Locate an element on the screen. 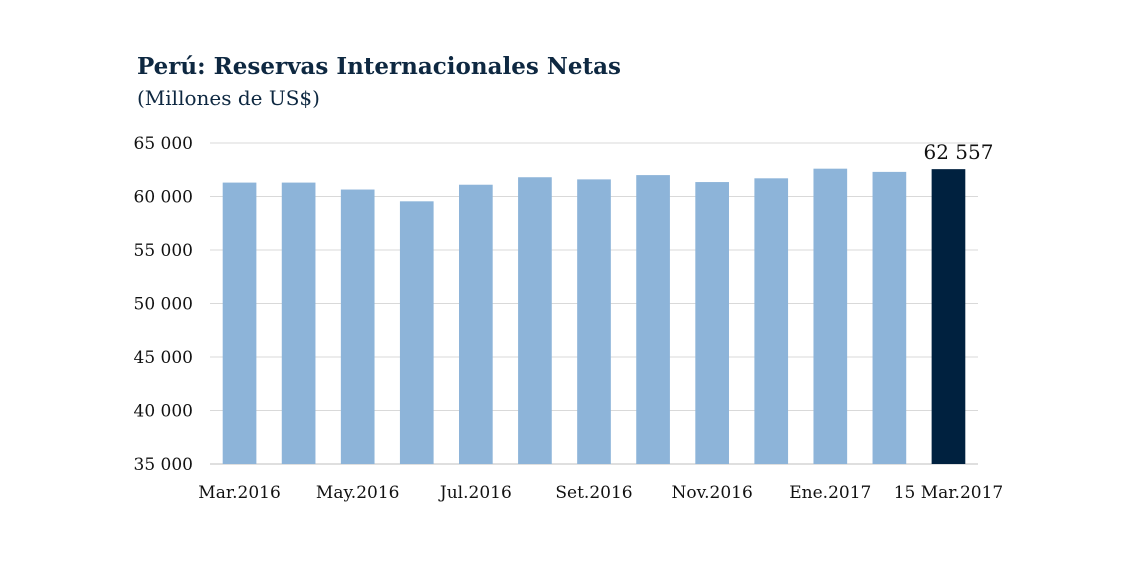  y-tick-label: 45 000 is located at coordinates (163, 358).